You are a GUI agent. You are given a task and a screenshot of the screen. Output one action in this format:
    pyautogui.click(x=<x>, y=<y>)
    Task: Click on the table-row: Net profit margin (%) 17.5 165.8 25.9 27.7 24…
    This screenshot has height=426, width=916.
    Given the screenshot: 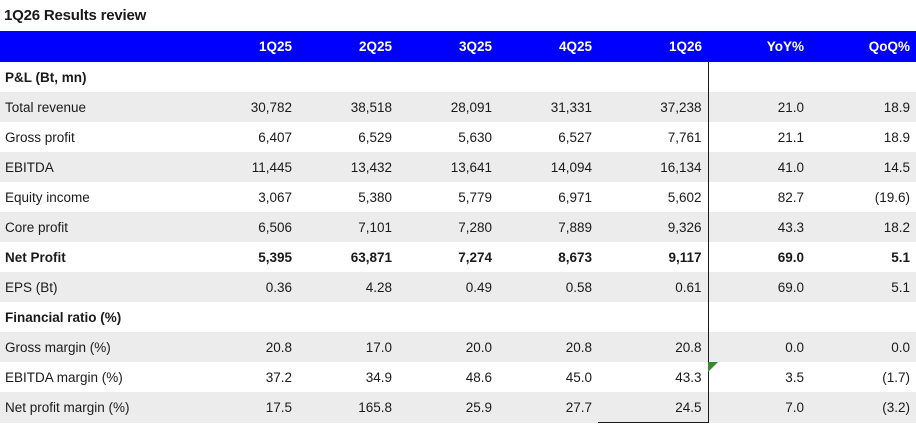 What is the action you would take?
    pyautogui.click(x=458, y=407)
    